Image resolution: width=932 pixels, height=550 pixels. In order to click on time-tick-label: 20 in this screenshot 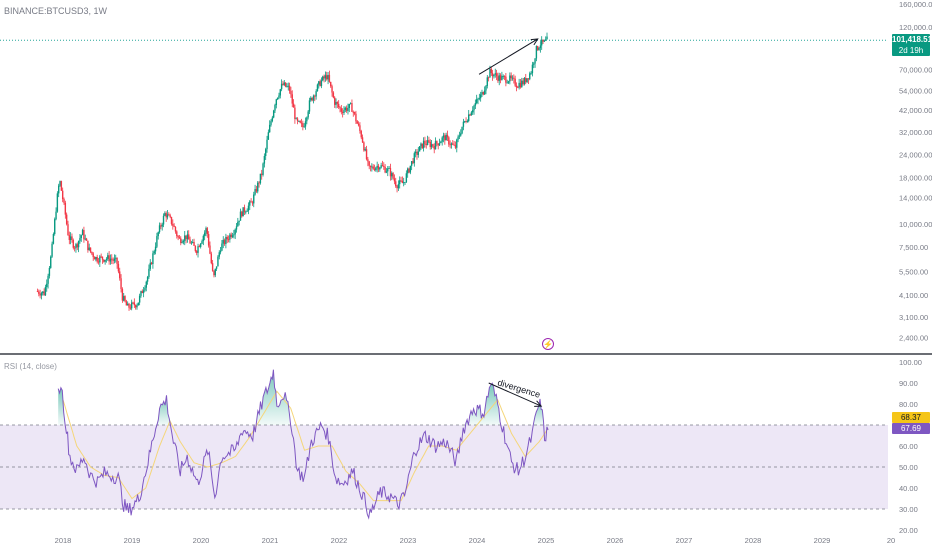, I will do `click(891, 540)`.